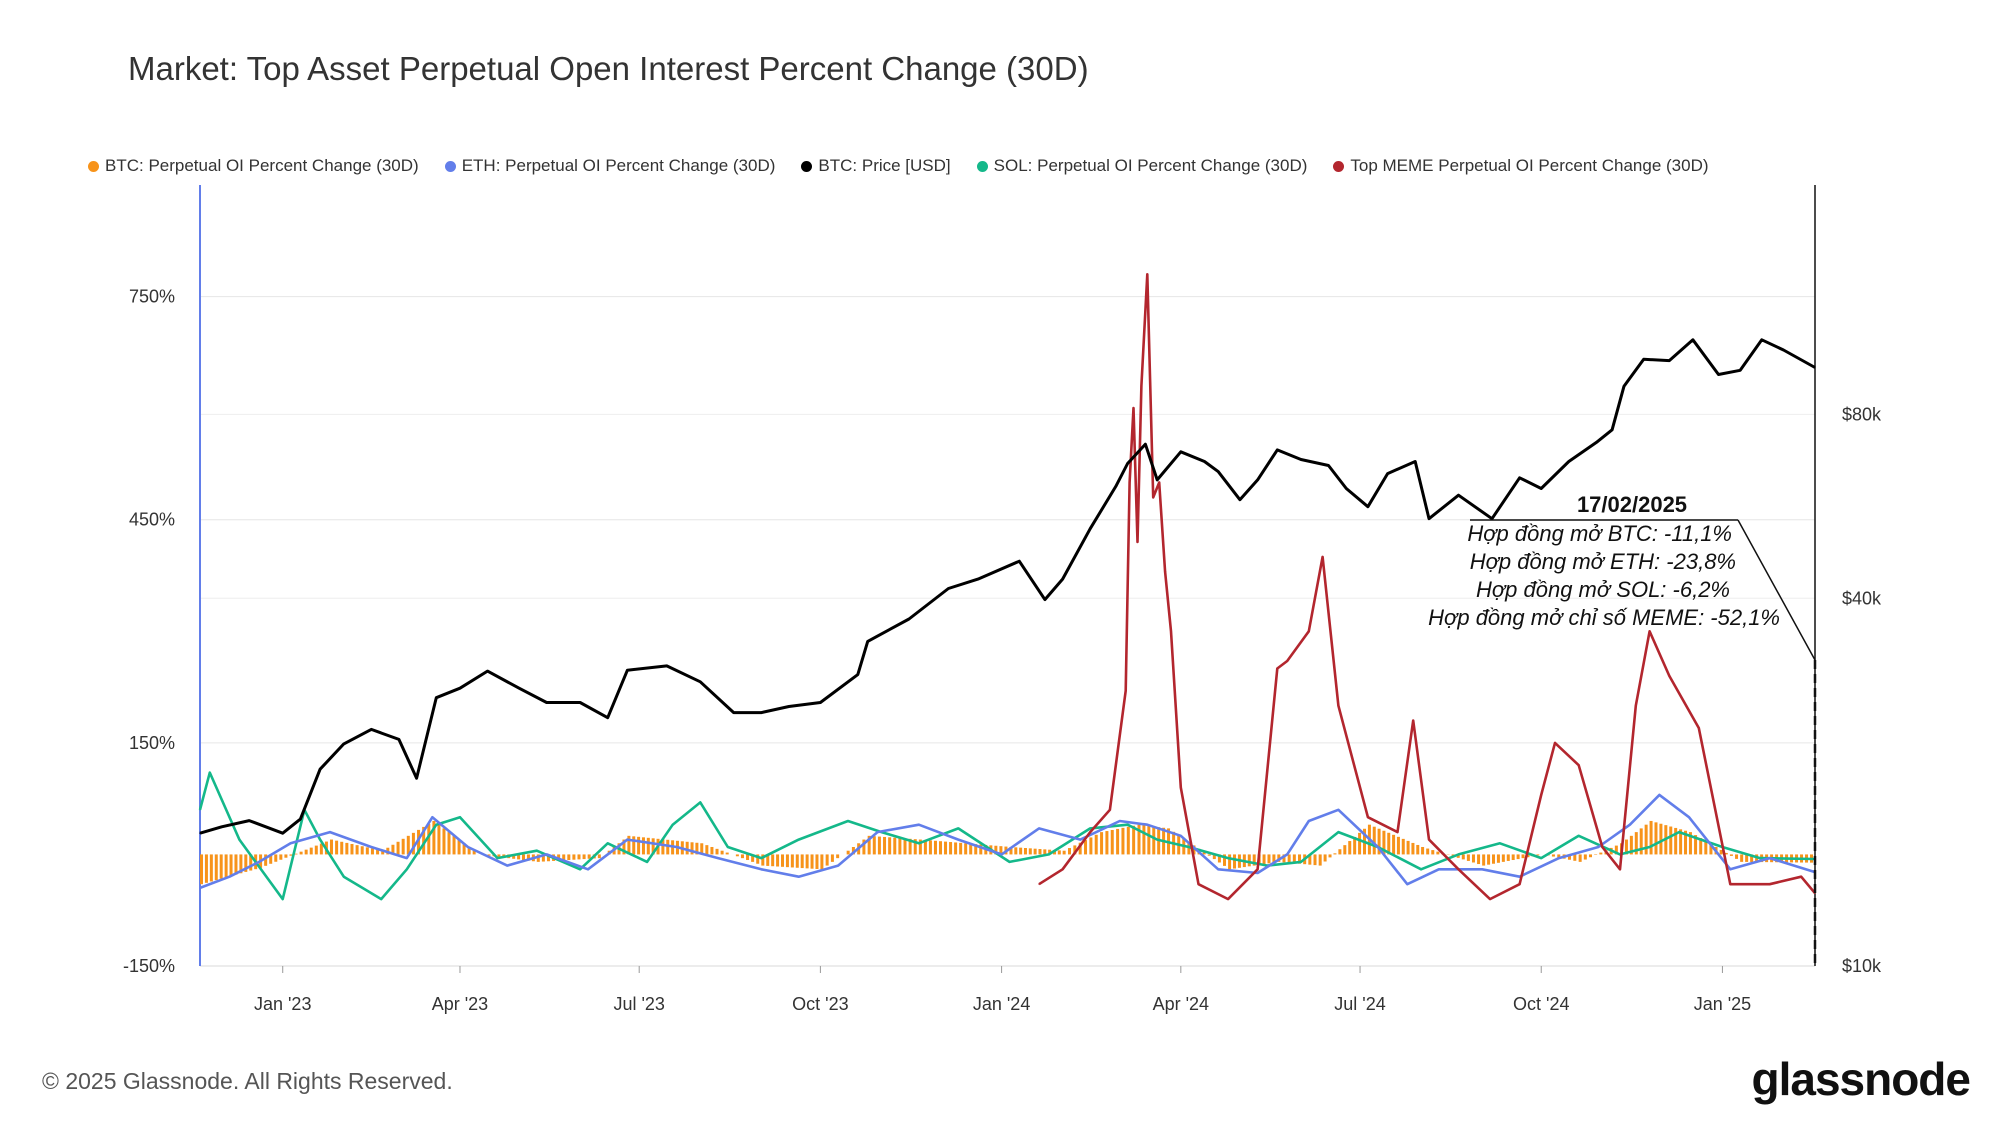  Describe the element at coordinates (876, 166) in the screenshot. I see `legend-item-btc-price: BTC: Price [USD]` at that location.